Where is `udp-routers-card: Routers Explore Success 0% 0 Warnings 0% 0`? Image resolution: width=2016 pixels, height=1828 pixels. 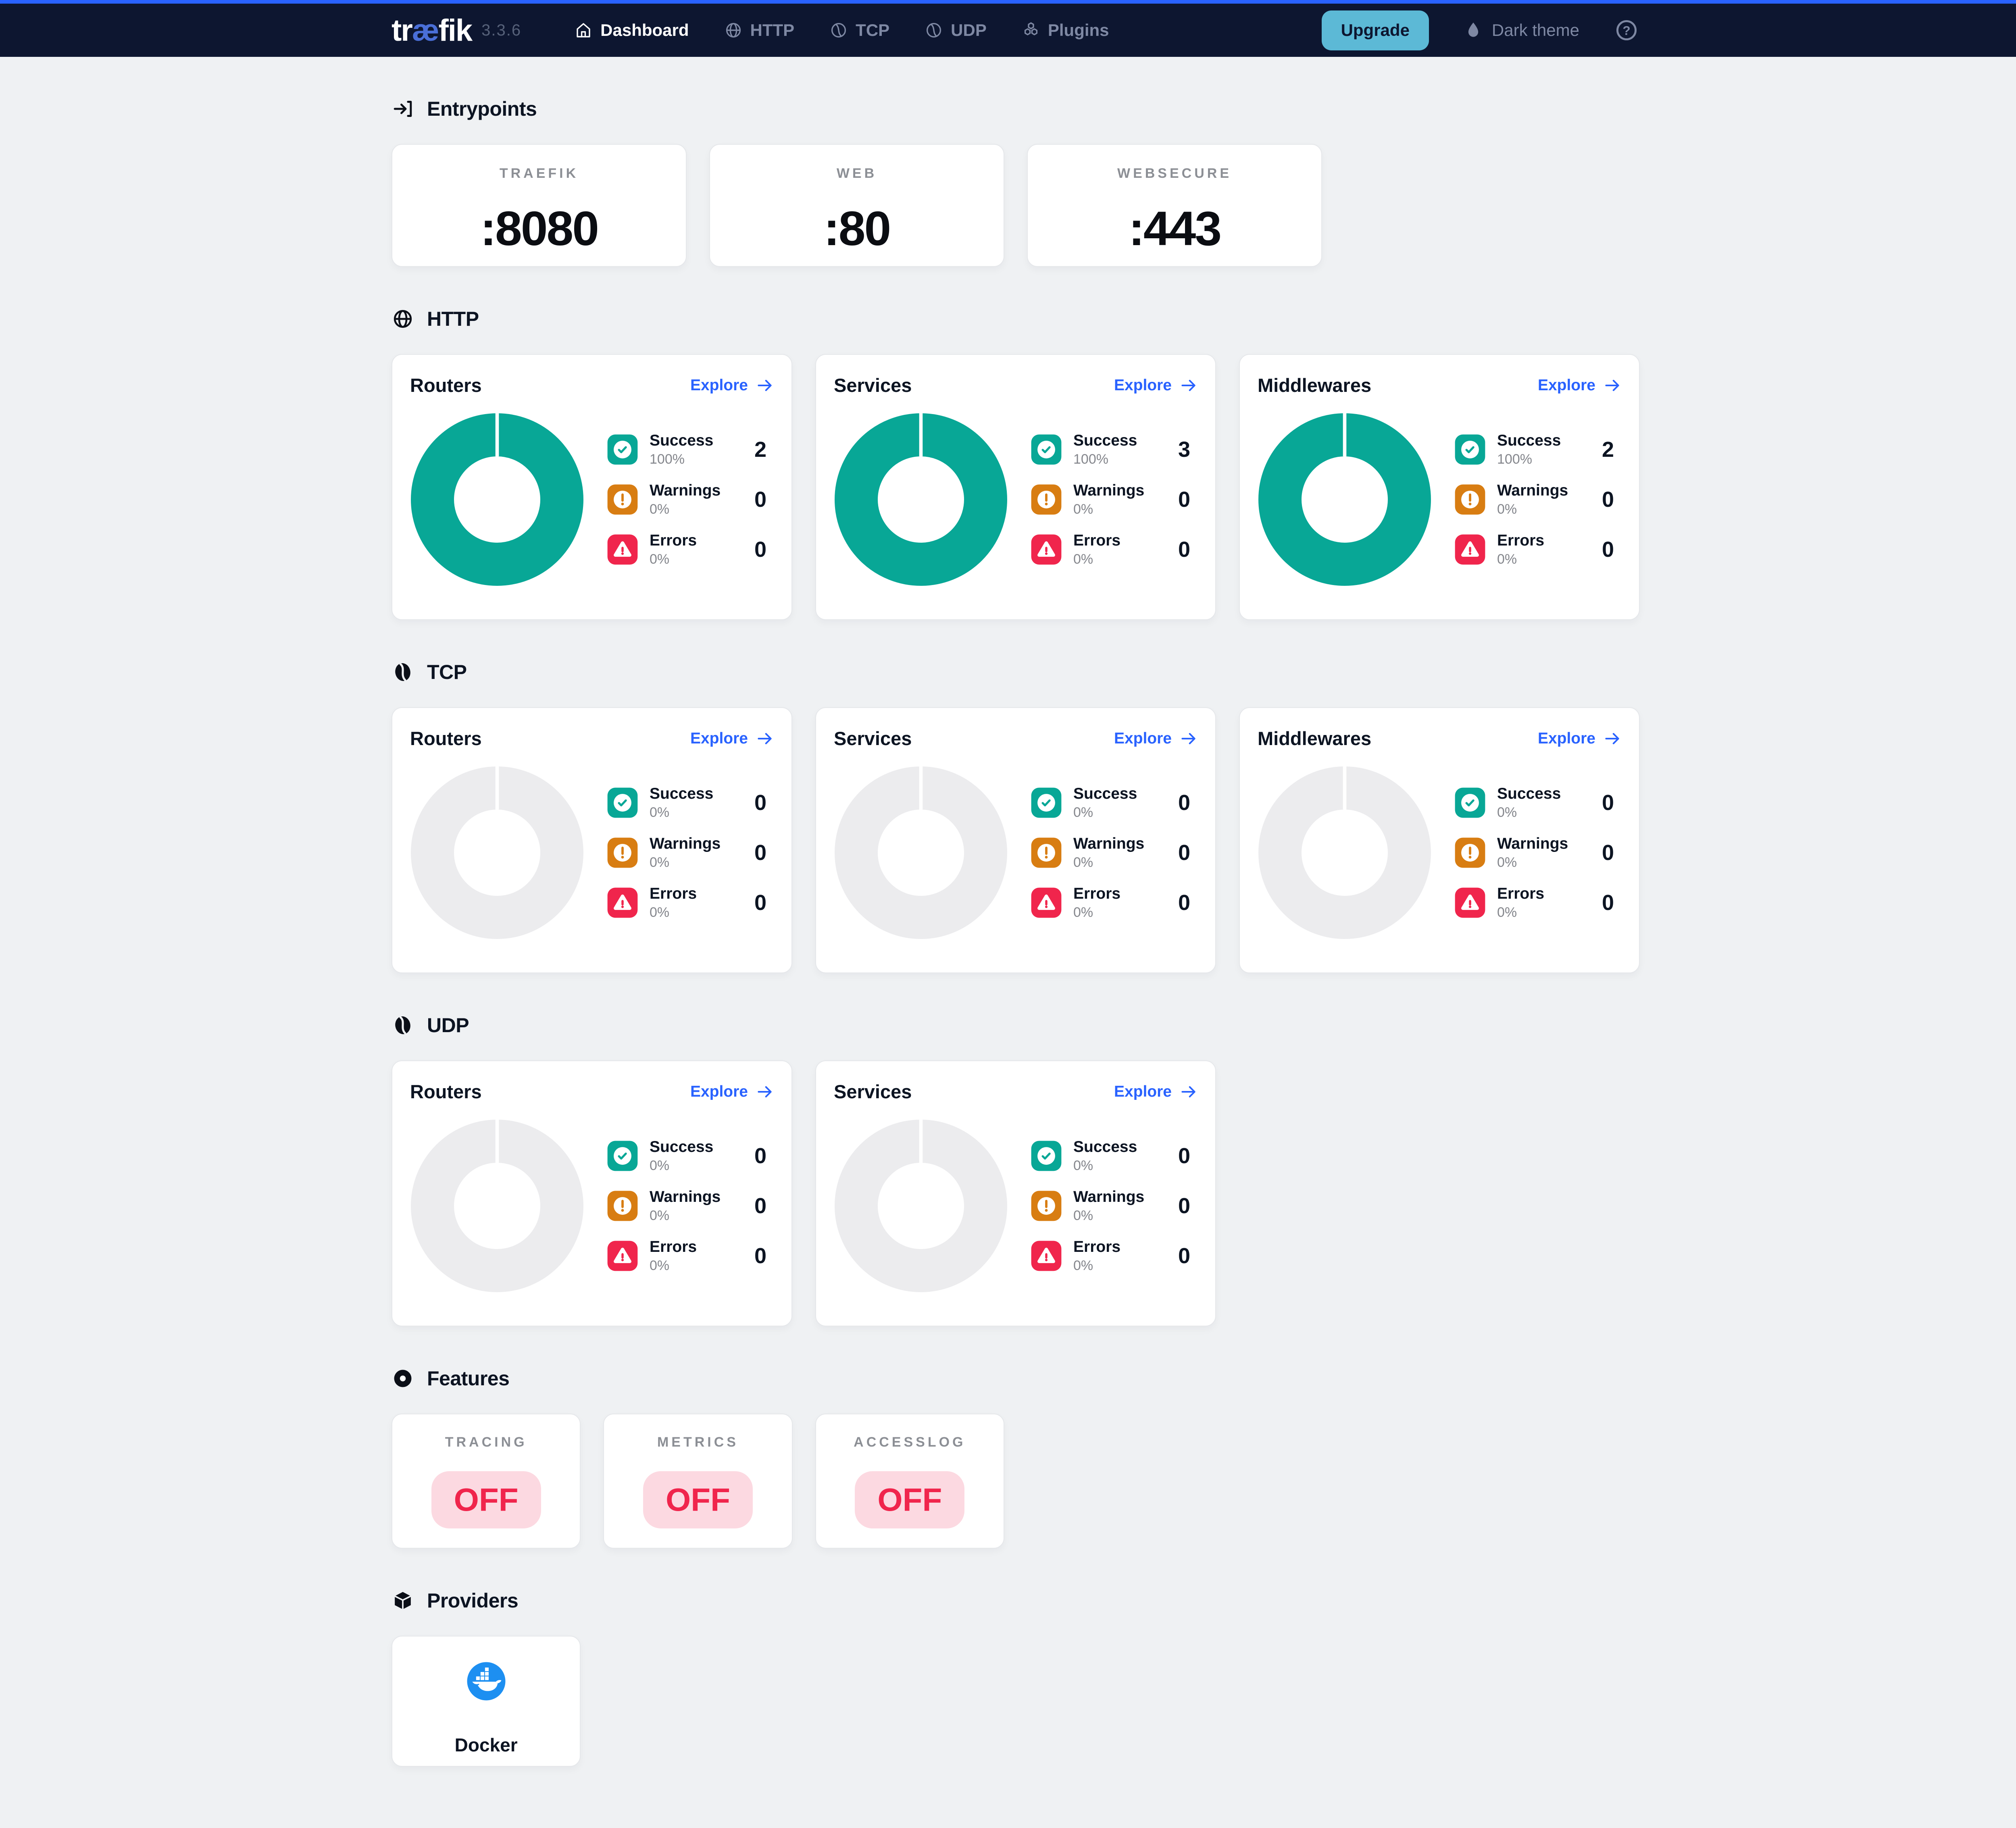 udp-routers-card: Routers Explore Success 0% 0 Warnings 0% 0 is located at coordinates (592, 1193).